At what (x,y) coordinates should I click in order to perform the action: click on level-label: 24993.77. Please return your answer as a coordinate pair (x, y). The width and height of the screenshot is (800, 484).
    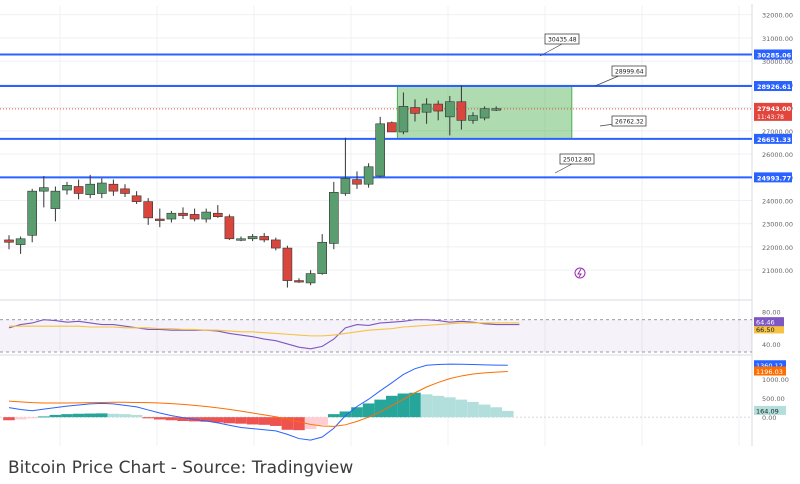
    Looking at the image, I should click on (774, 178).